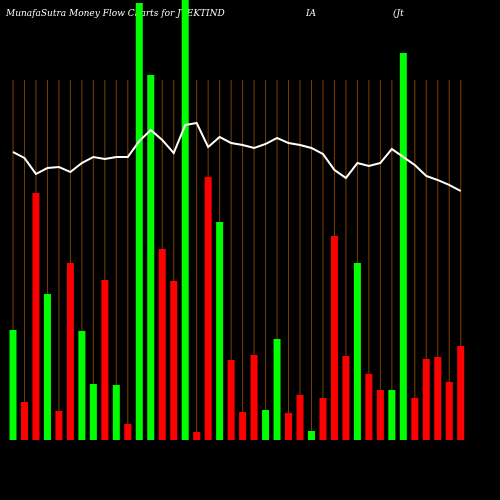 The width and height of the screenshot is (500, 500). Describe the element at coordinates (311, 14) in the screenshot. I see `chart-title-part: IA` at that location.